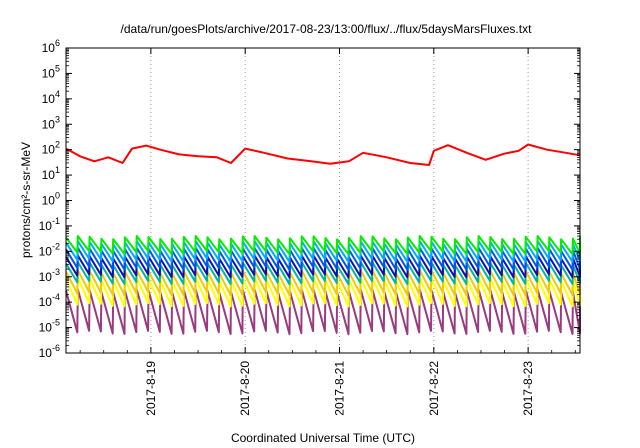  What do you see at coordinates (434, 388) in the screenshot?
I see `x-tick-label: 2017-8-22` at bounding box center [434, 388].